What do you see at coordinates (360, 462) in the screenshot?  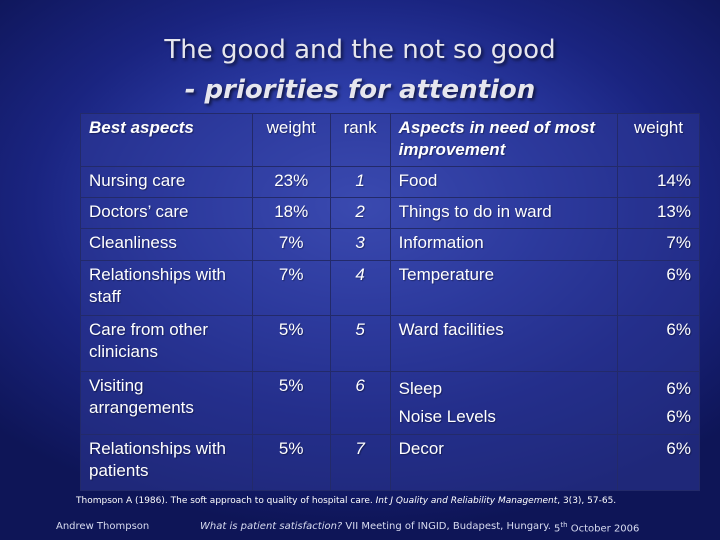 I see `rank-cell: 7` at bounding box center [360, 462].